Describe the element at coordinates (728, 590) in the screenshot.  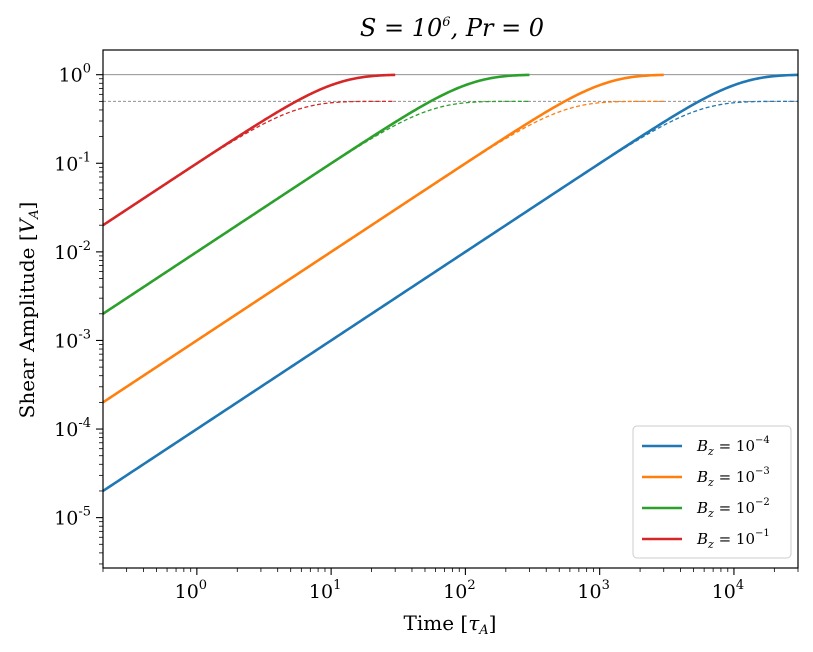
I see `x-tick-label: 10⁴` at that location.